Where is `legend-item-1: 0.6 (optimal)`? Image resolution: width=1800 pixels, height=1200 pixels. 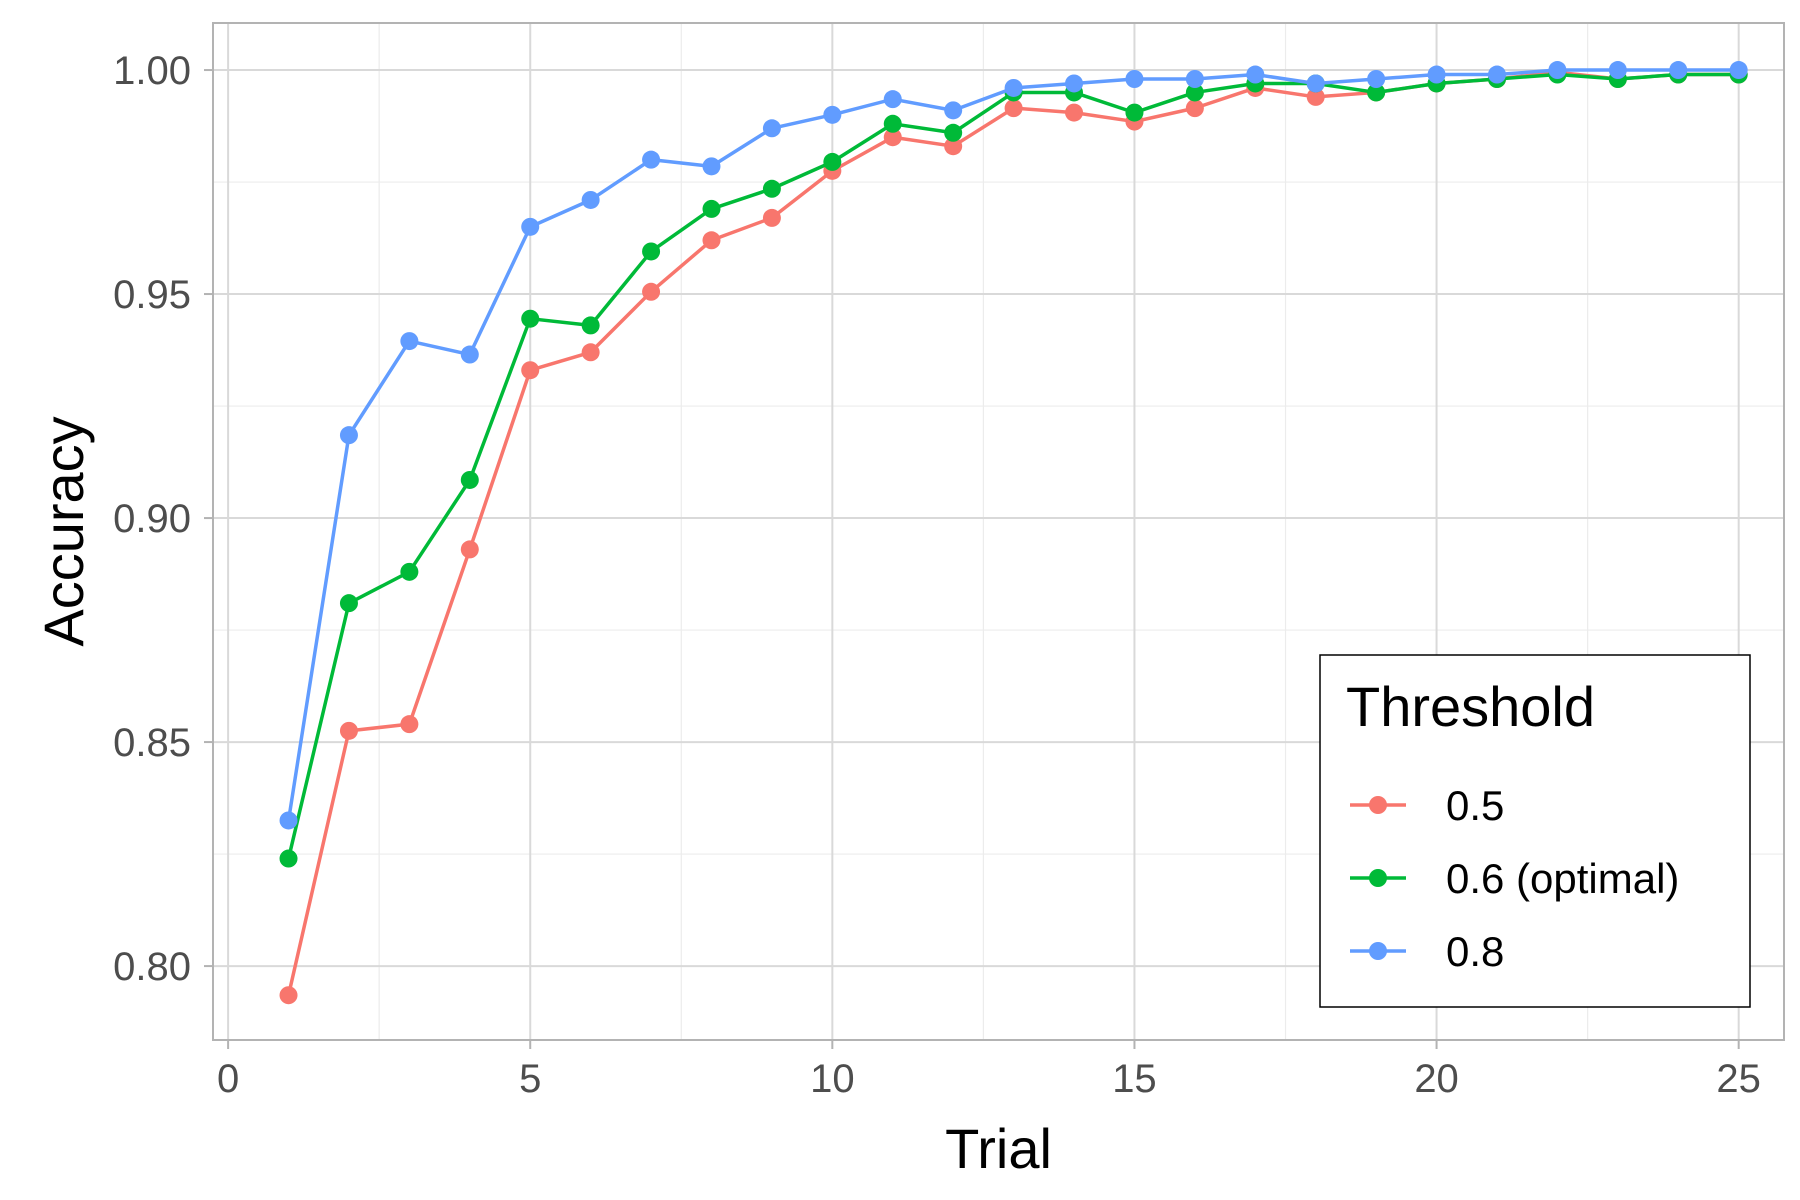
legend-item-1: 0.6 (optimal) is located at coordinates (1514, 878).